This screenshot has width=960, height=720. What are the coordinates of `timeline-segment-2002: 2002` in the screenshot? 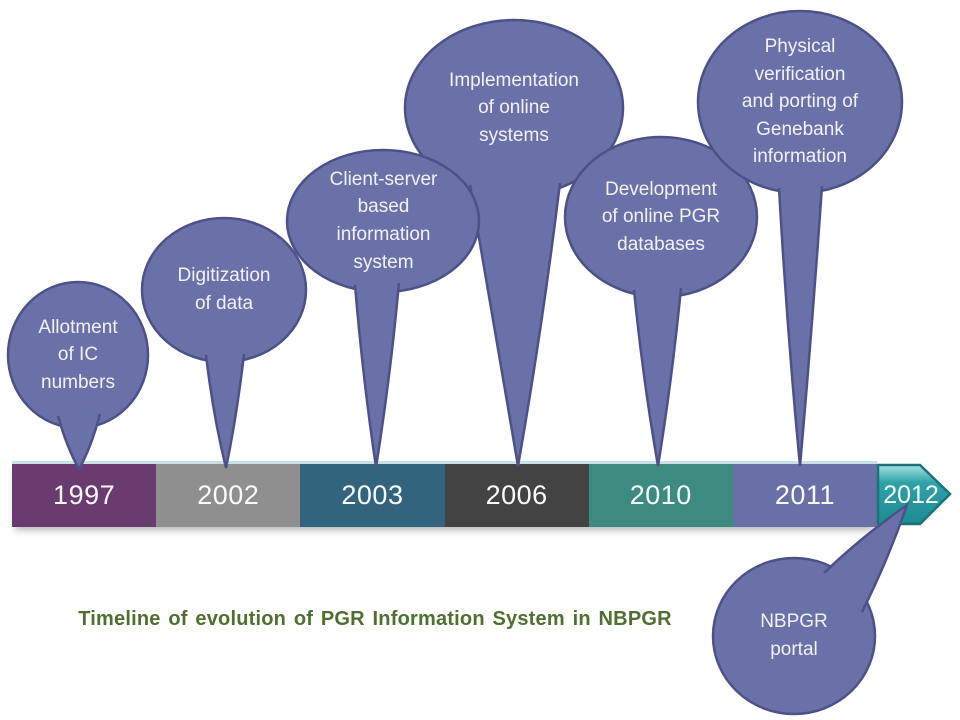 It's located at (228, 495).